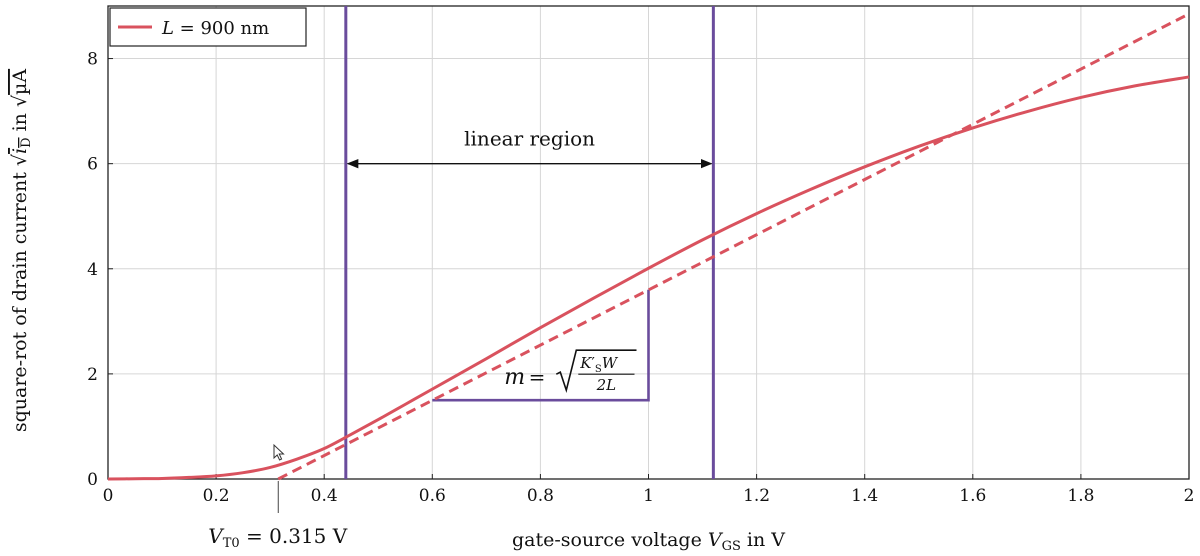  I want to click on y-axis-title: square-rot of drain current √iD in √µA, so click(21, 251).